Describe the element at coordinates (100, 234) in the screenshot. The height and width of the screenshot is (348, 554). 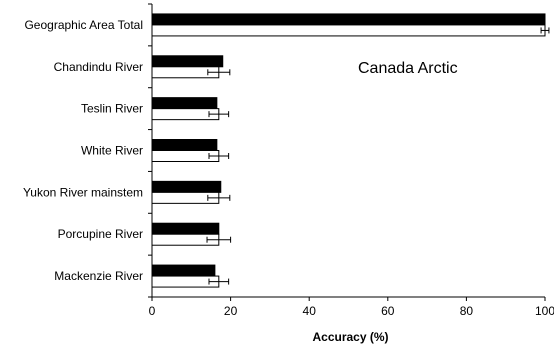
I see `category-label: Porcupine River` at that location.